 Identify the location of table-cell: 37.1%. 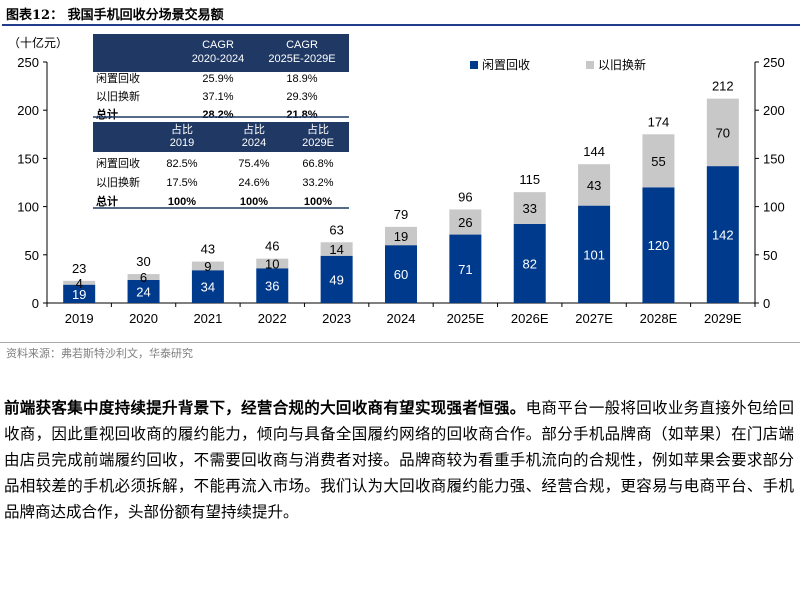
(217, 97).